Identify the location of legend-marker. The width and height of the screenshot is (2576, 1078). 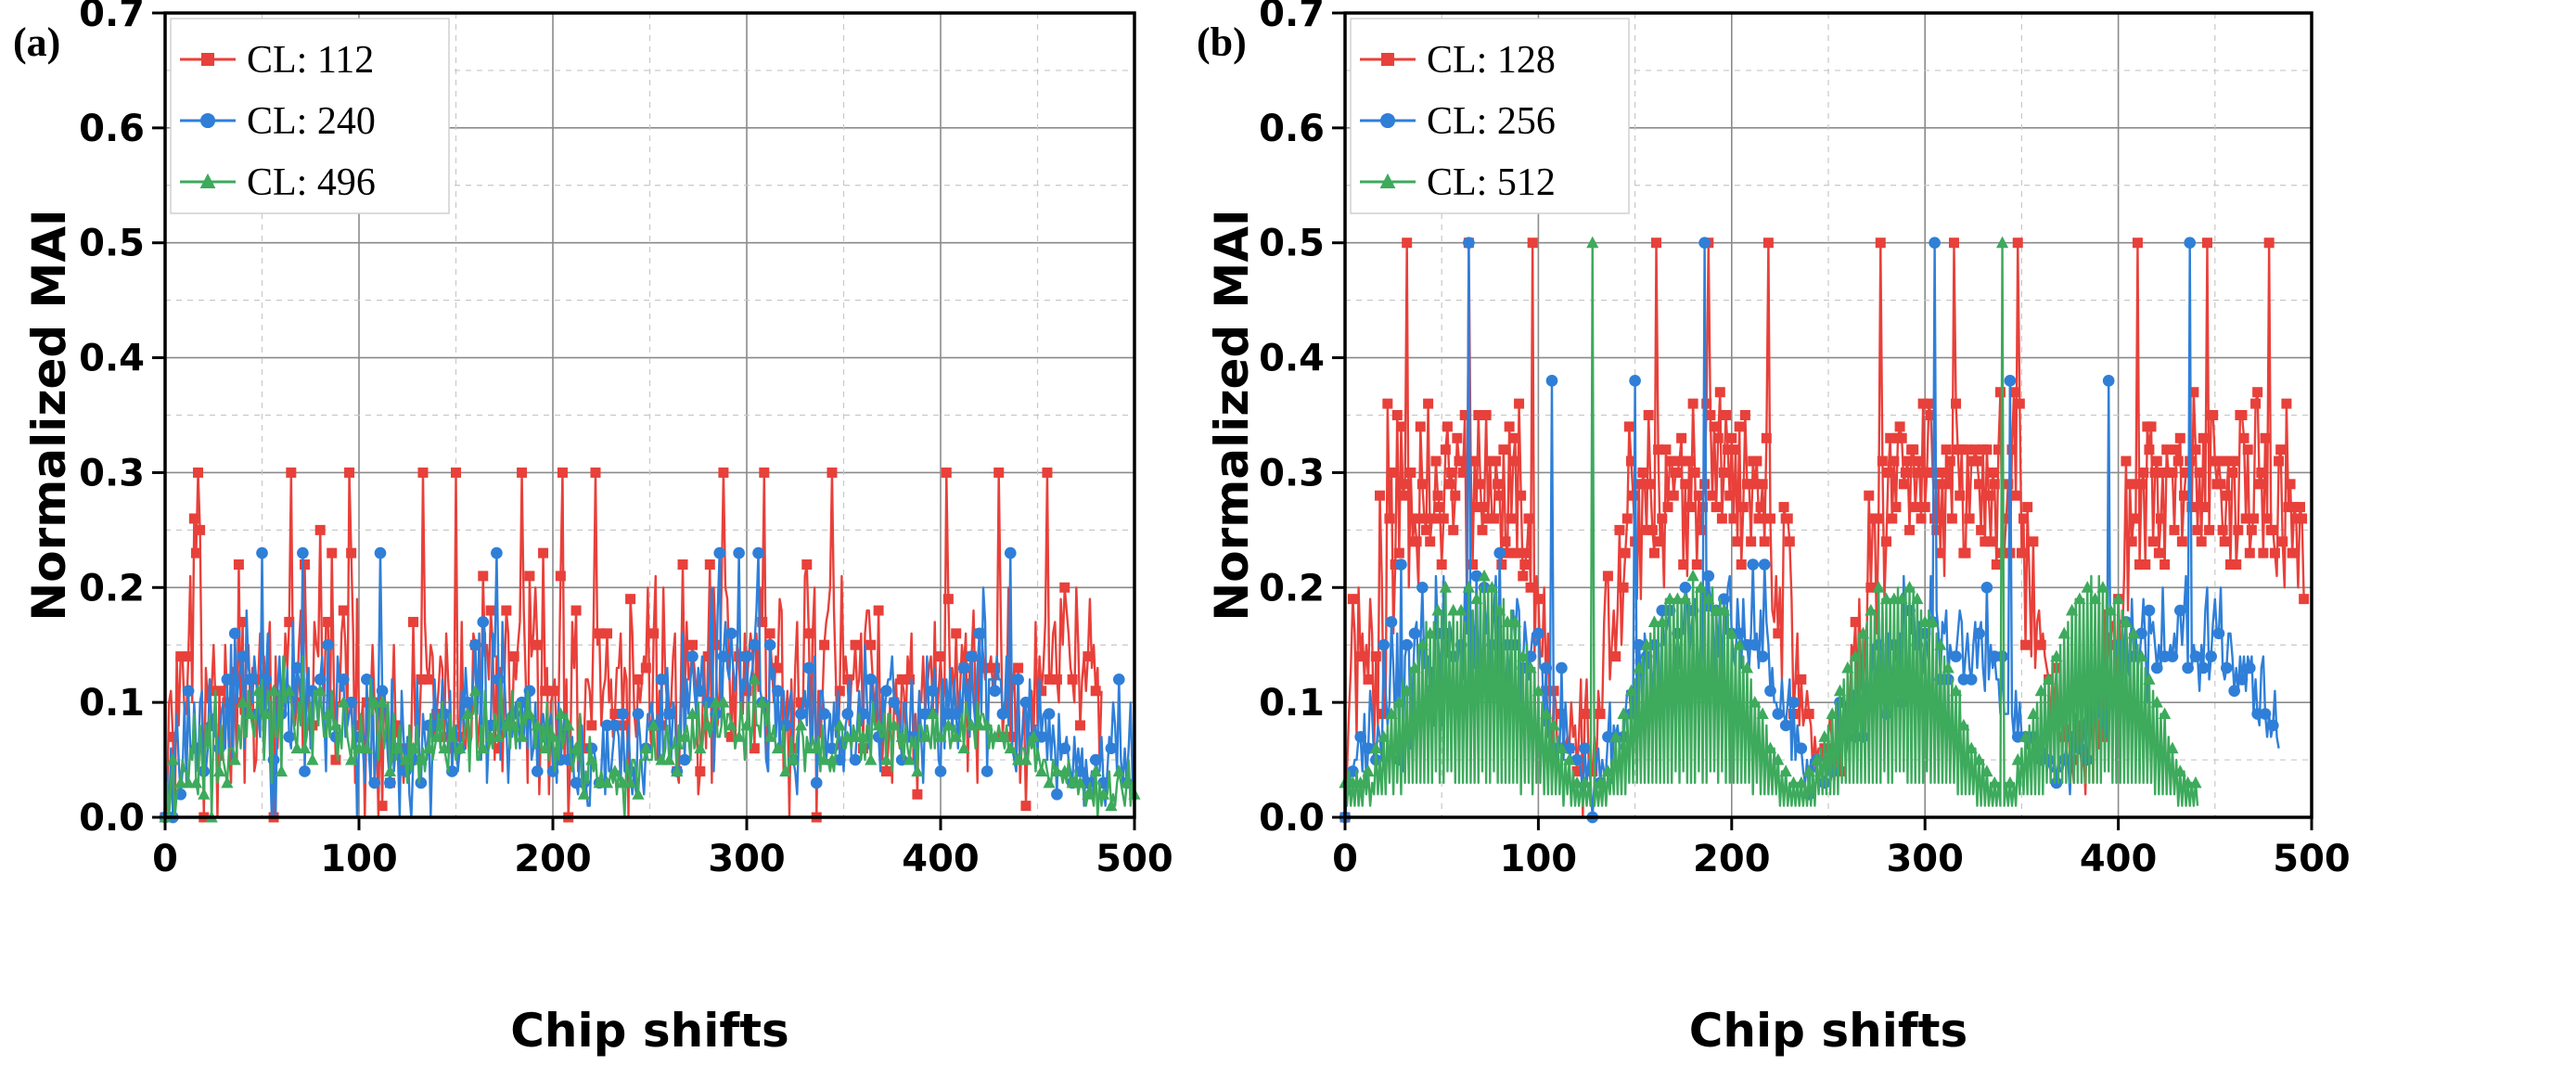
(207, 120).